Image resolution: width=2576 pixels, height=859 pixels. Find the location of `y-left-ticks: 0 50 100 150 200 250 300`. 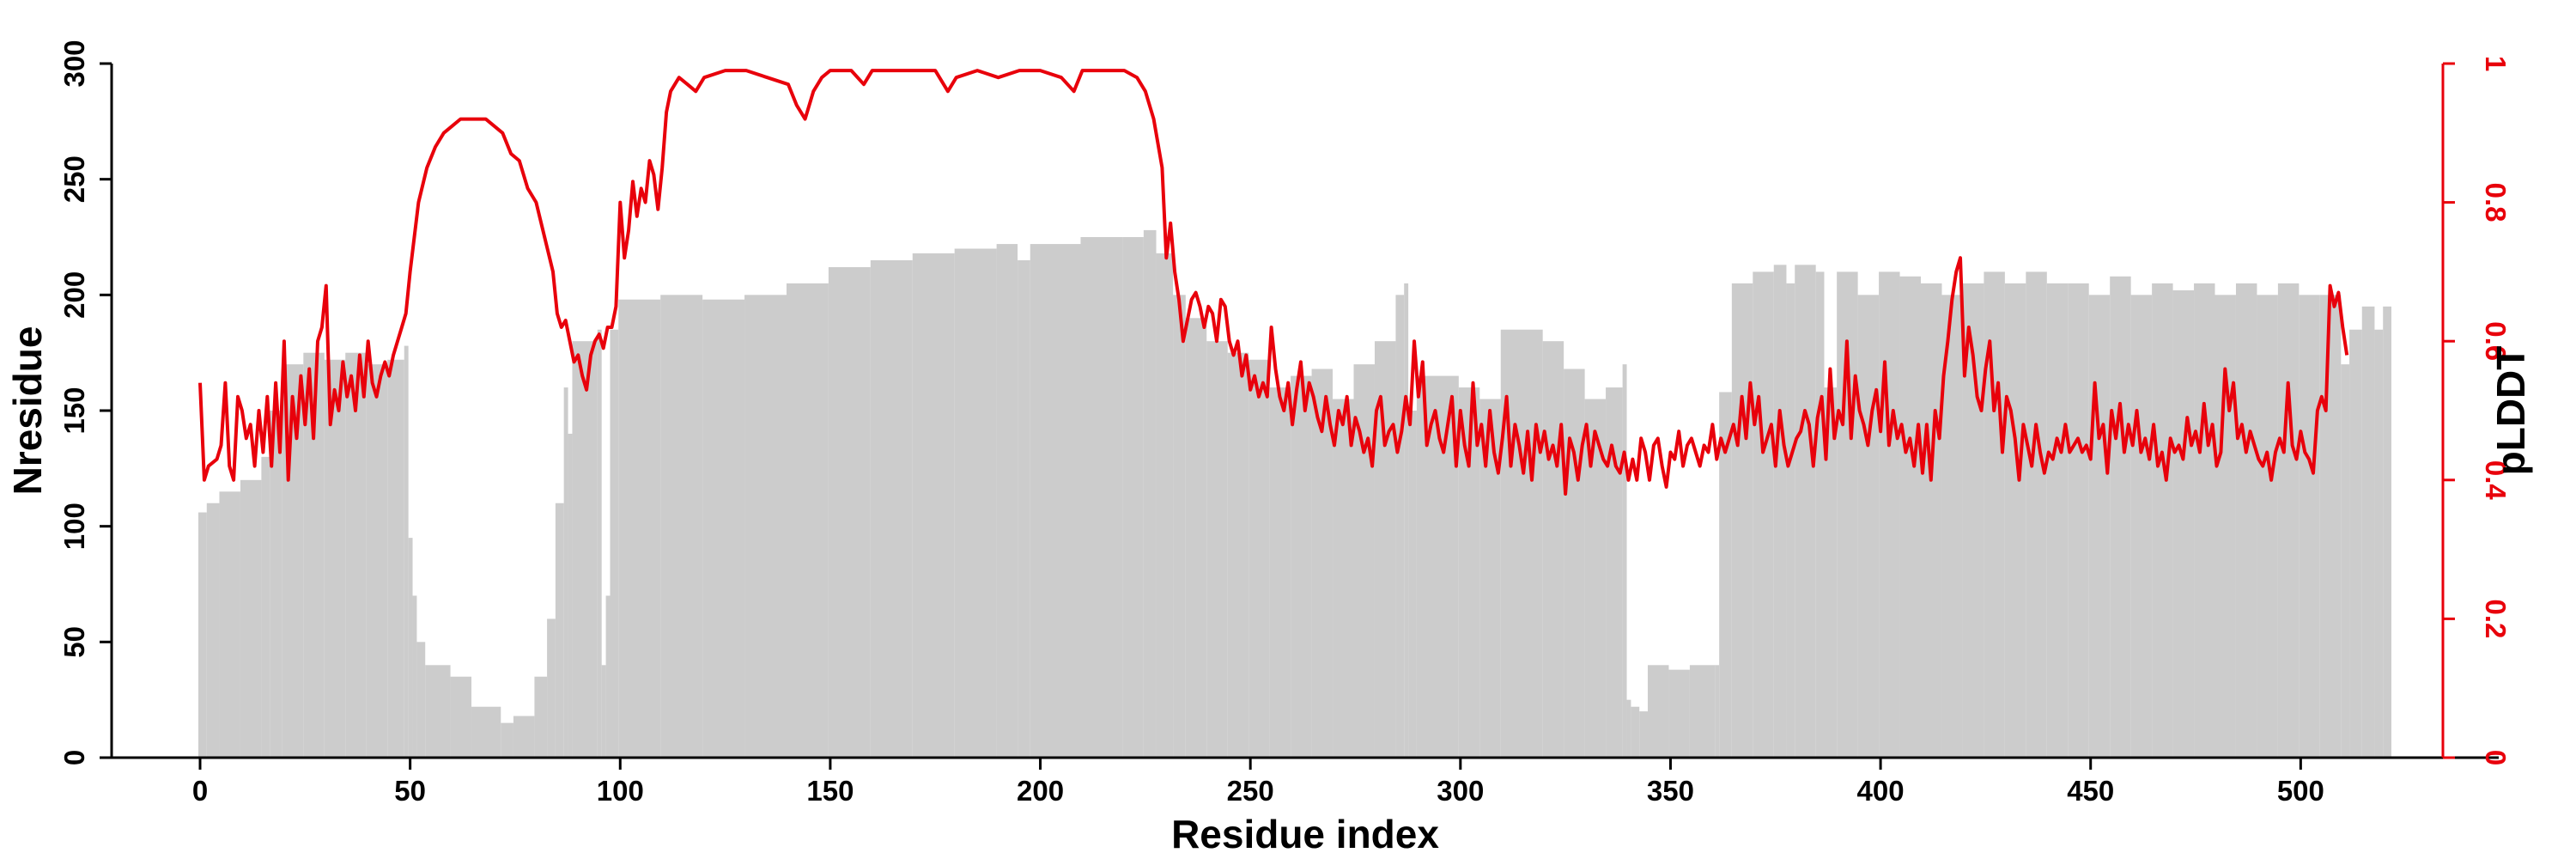

y-left-ticks: 0 50 100 150 200 250 300 is located at coordinates (85, 403).